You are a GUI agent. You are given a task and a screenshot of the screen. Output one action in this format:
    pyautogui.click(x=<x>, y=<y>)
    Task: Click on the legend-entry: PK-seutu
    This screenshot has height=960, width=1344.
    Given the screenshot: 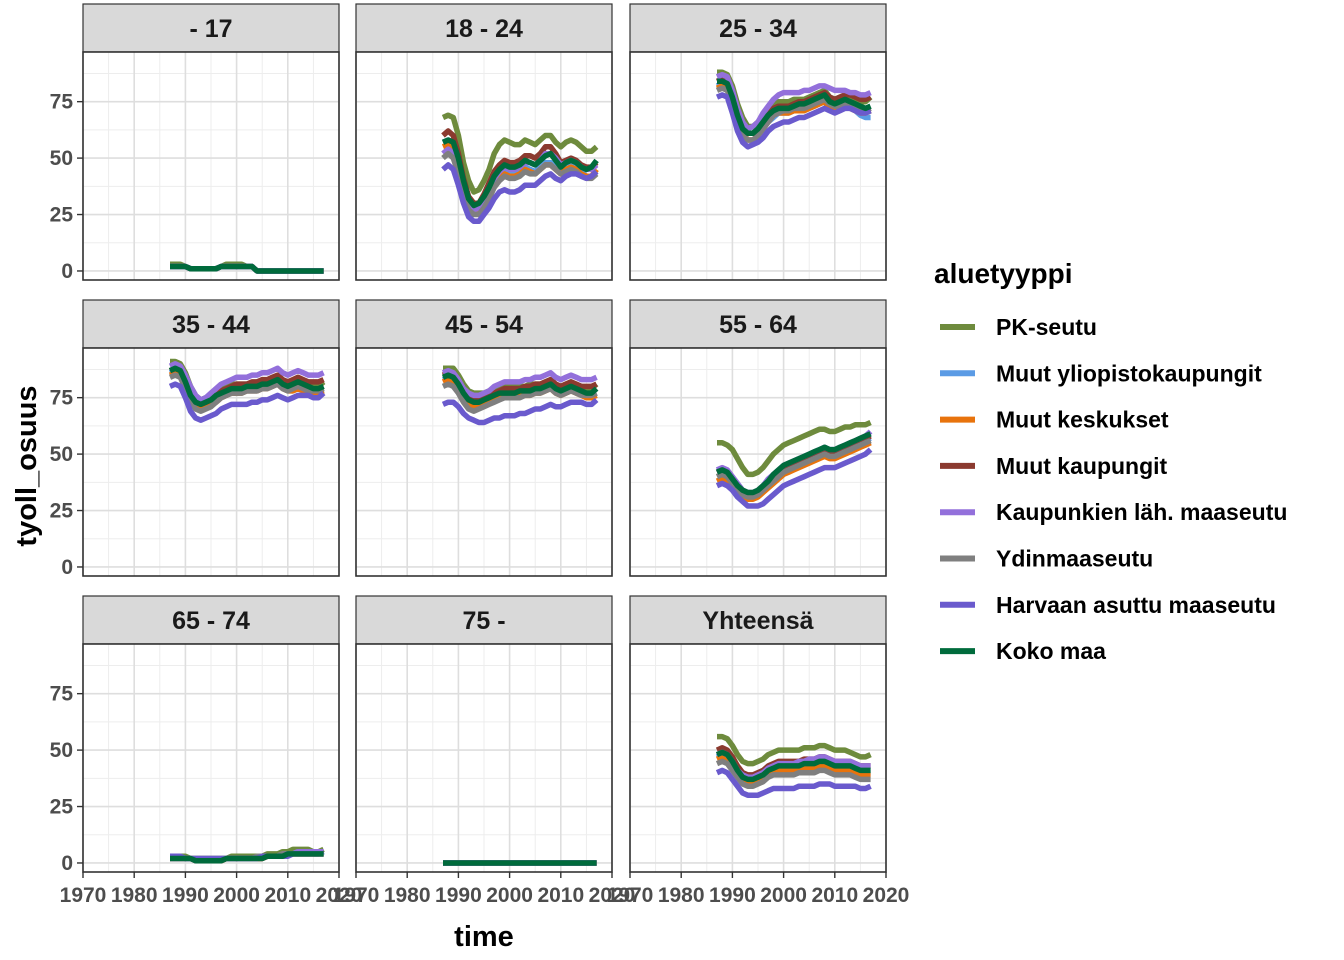 What is the action you would take?
    pyautogui.click(x=1018, y=327)
    